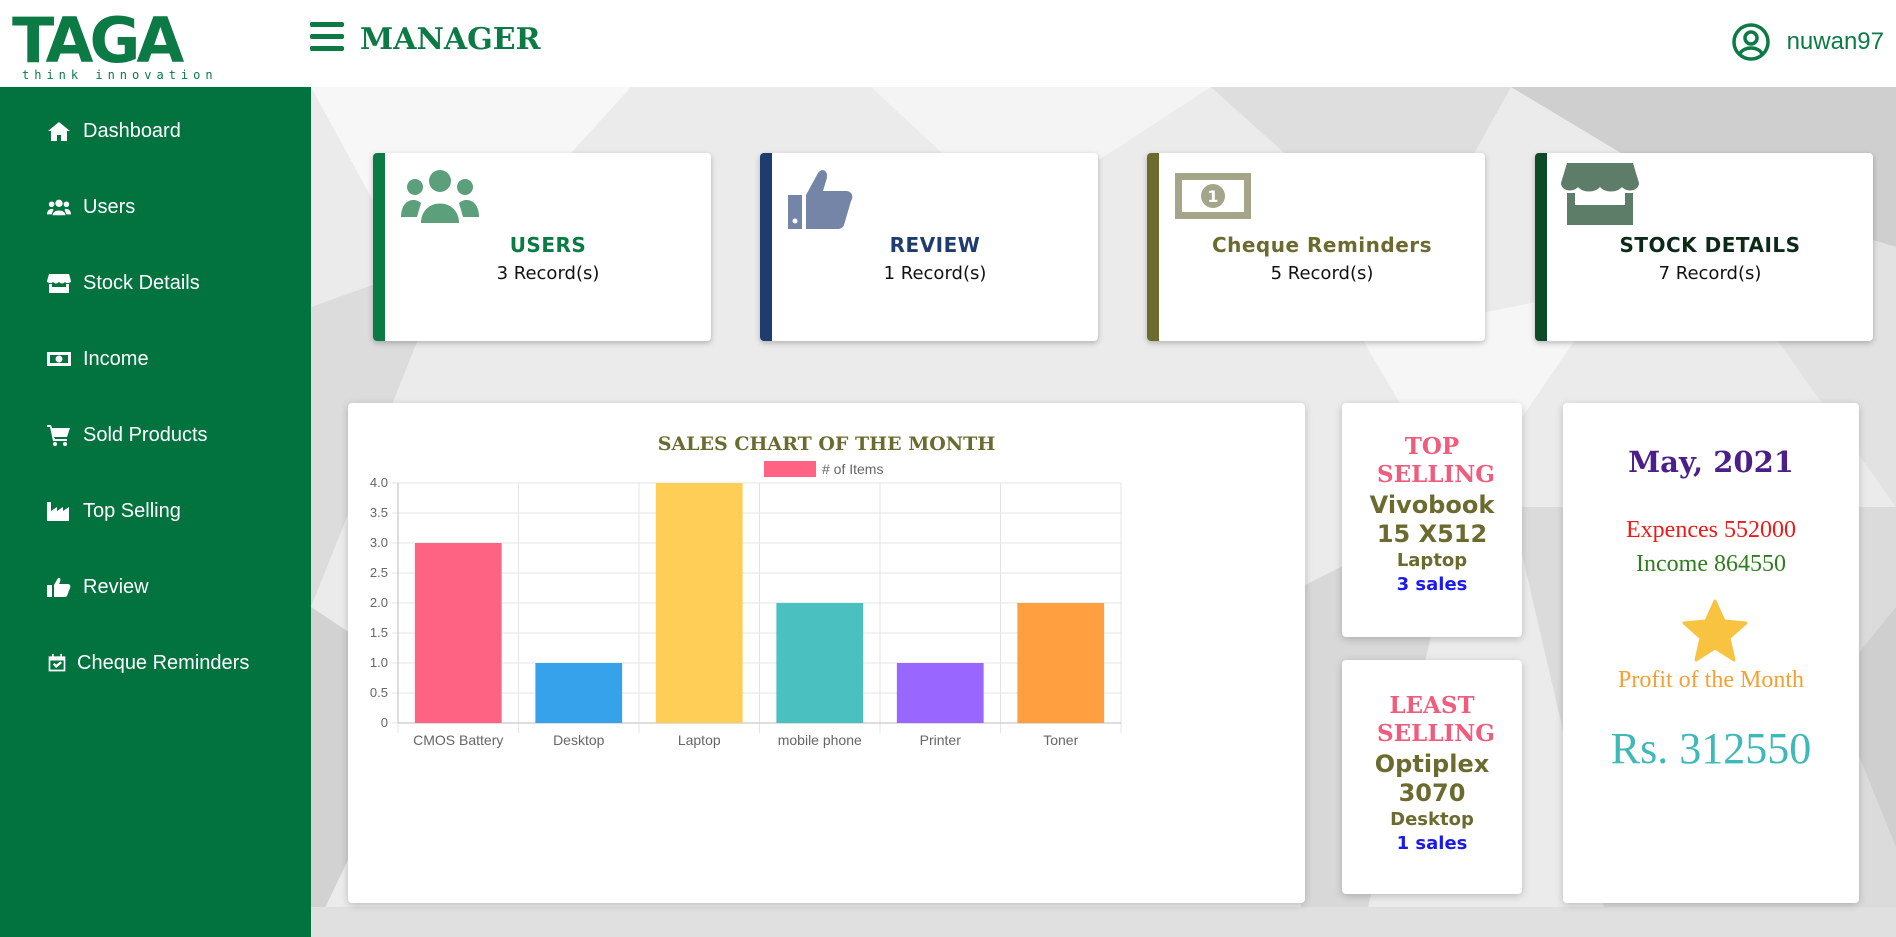 The image size is (1896, 937). I want to click on sidebar-item-top-selling: Top Selling, so click(114, 511).